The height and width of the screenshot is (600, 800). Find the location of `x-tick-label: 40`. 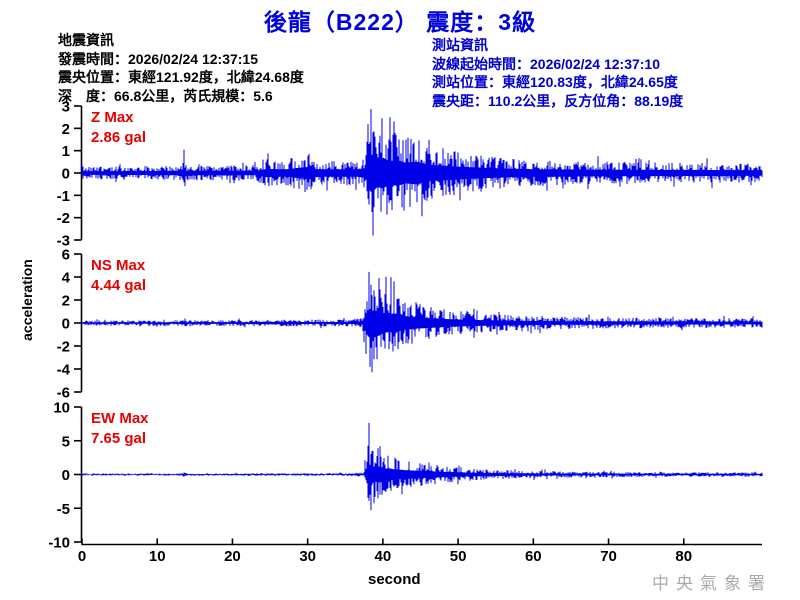

x-tick-label: 40 is located at coordinates (383, 556).